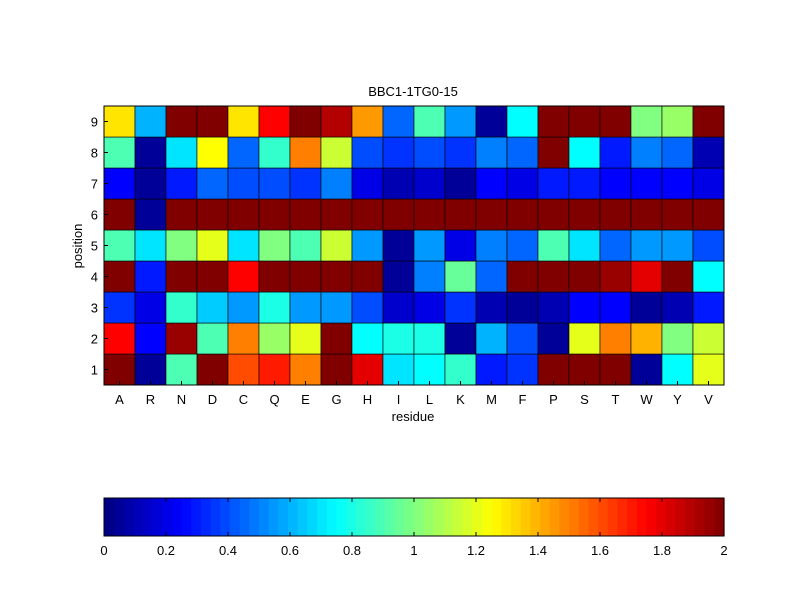  I want to click on x-tick-label: T, so click(616, 399).